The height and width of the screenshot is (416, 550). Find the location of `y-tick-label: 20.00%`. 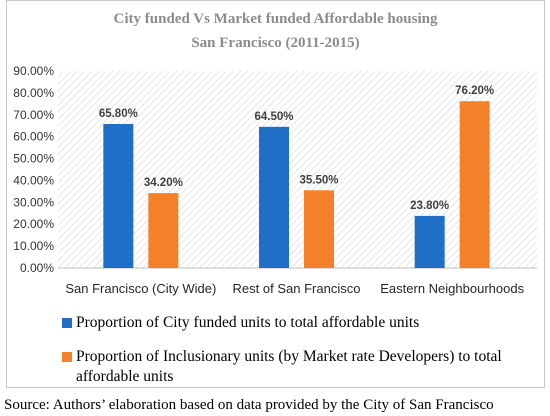

y-tick-label: 20.00% is located at coordinates (33, 224).